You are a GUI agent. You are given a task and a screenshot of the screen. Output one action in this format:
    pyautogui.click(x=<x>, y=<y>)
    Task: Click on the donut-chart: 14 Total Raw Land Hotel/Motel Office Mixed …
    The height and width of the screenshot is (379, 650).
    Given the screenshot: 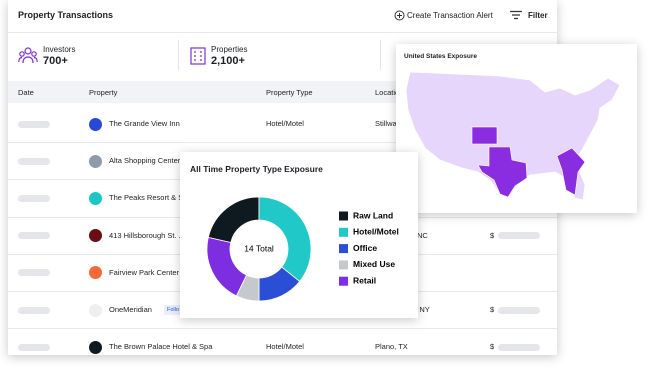 What is the action you would take?
    pyautogui.click(x=302, y=249)
    